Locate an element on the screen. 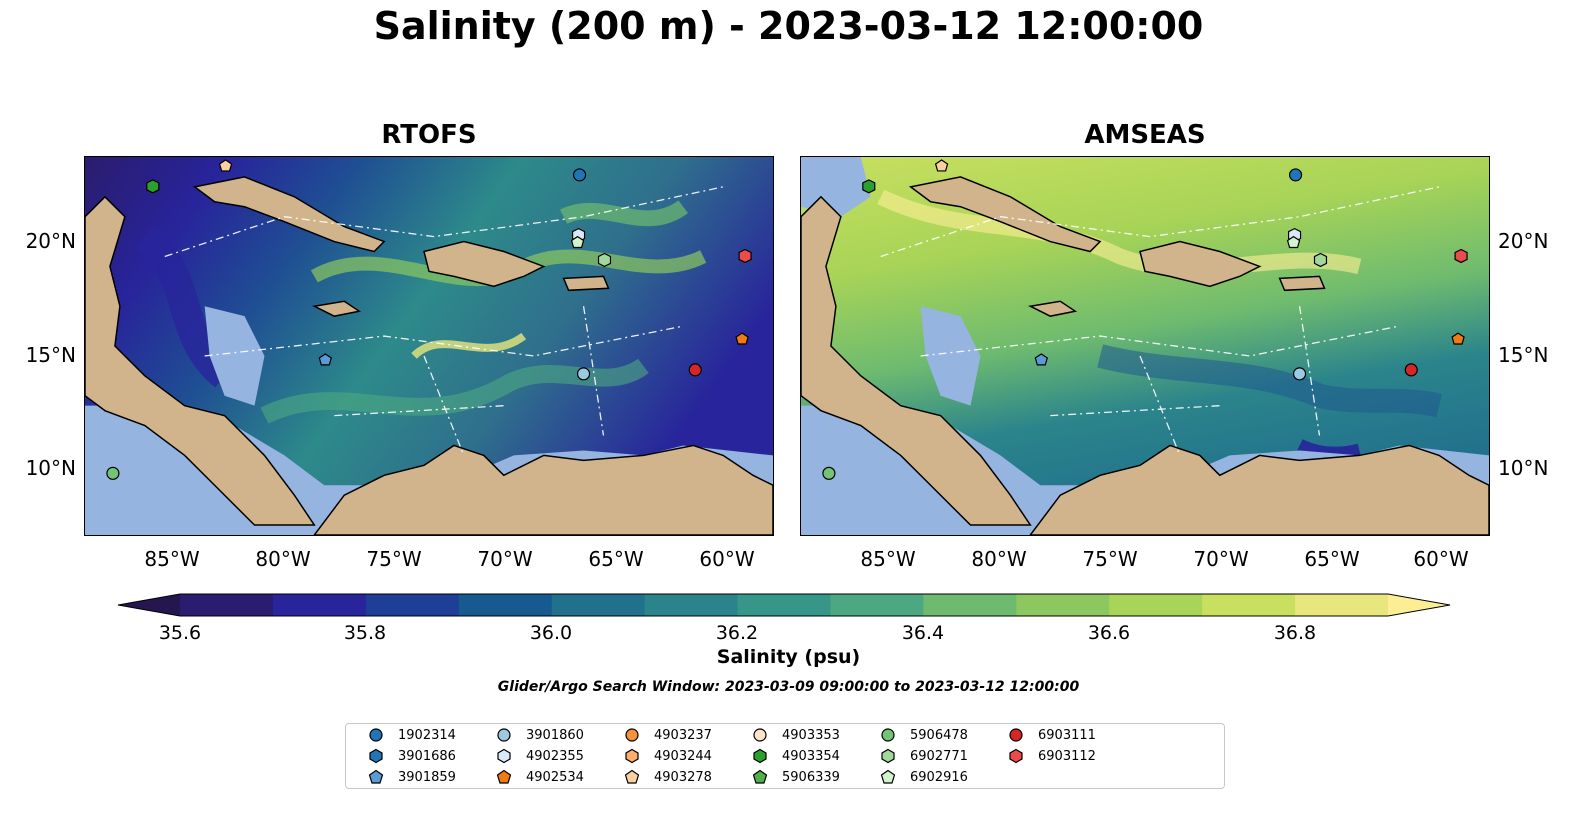 The width and height of the screenshot is (1577, 827). lon-tick-label-rtofs: 65°W is located at coordinates (616, 559).